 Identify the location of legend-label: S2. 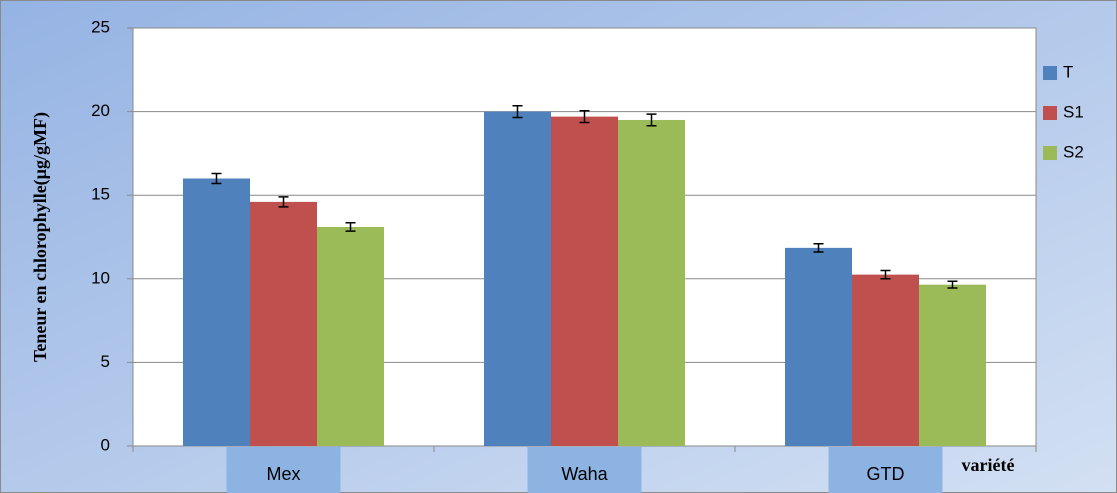
(1073, 151).